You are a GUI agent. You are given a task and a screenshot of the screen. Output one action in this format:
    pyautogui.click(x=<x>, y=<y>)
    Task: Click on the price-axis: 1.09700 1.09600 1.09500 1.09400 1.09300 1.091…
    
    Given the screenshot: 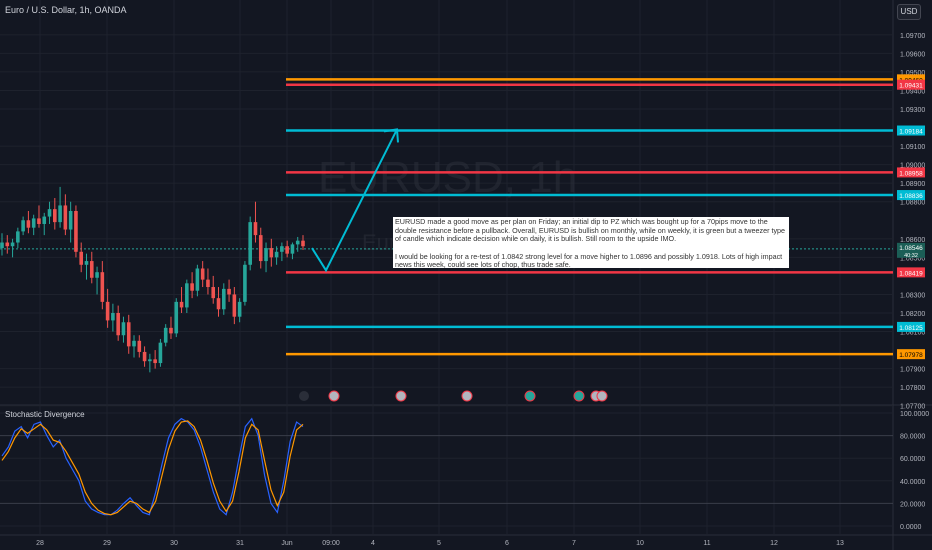 What is the action you would take?
    pyautogui.click(x=911, y=222)
    